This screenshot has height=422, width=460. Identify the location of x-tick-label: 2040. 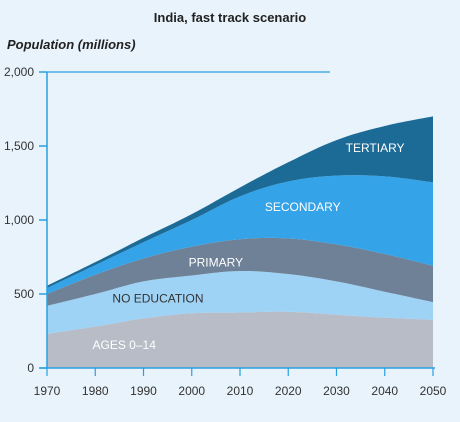
(384, 391).